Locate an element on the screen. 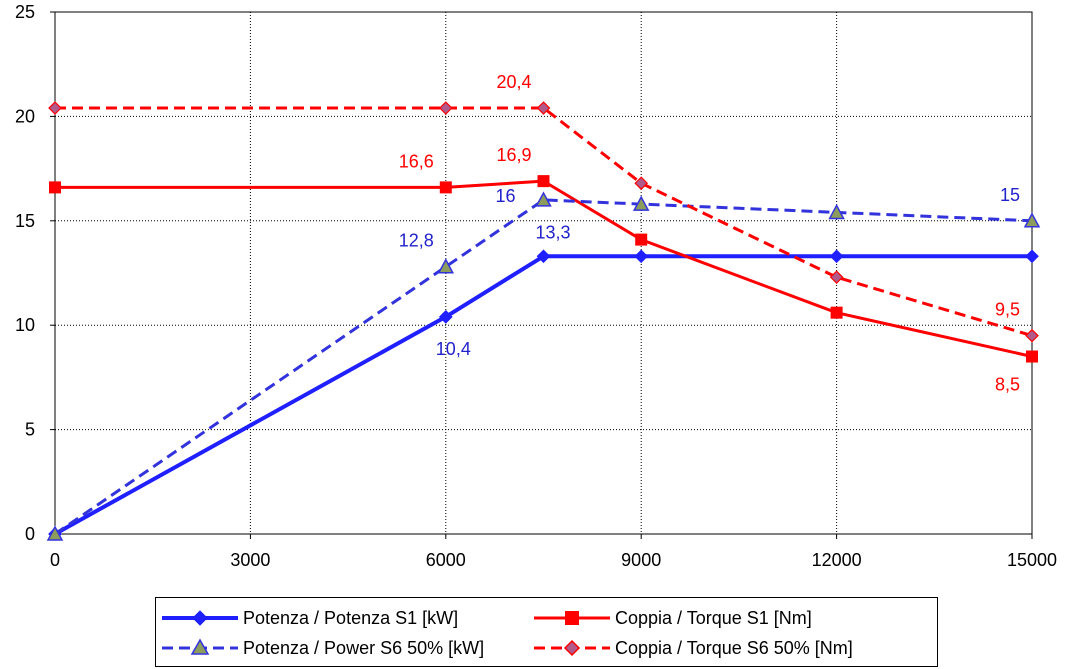  data-label: 9,5 is located at coordinates (1007, 310).